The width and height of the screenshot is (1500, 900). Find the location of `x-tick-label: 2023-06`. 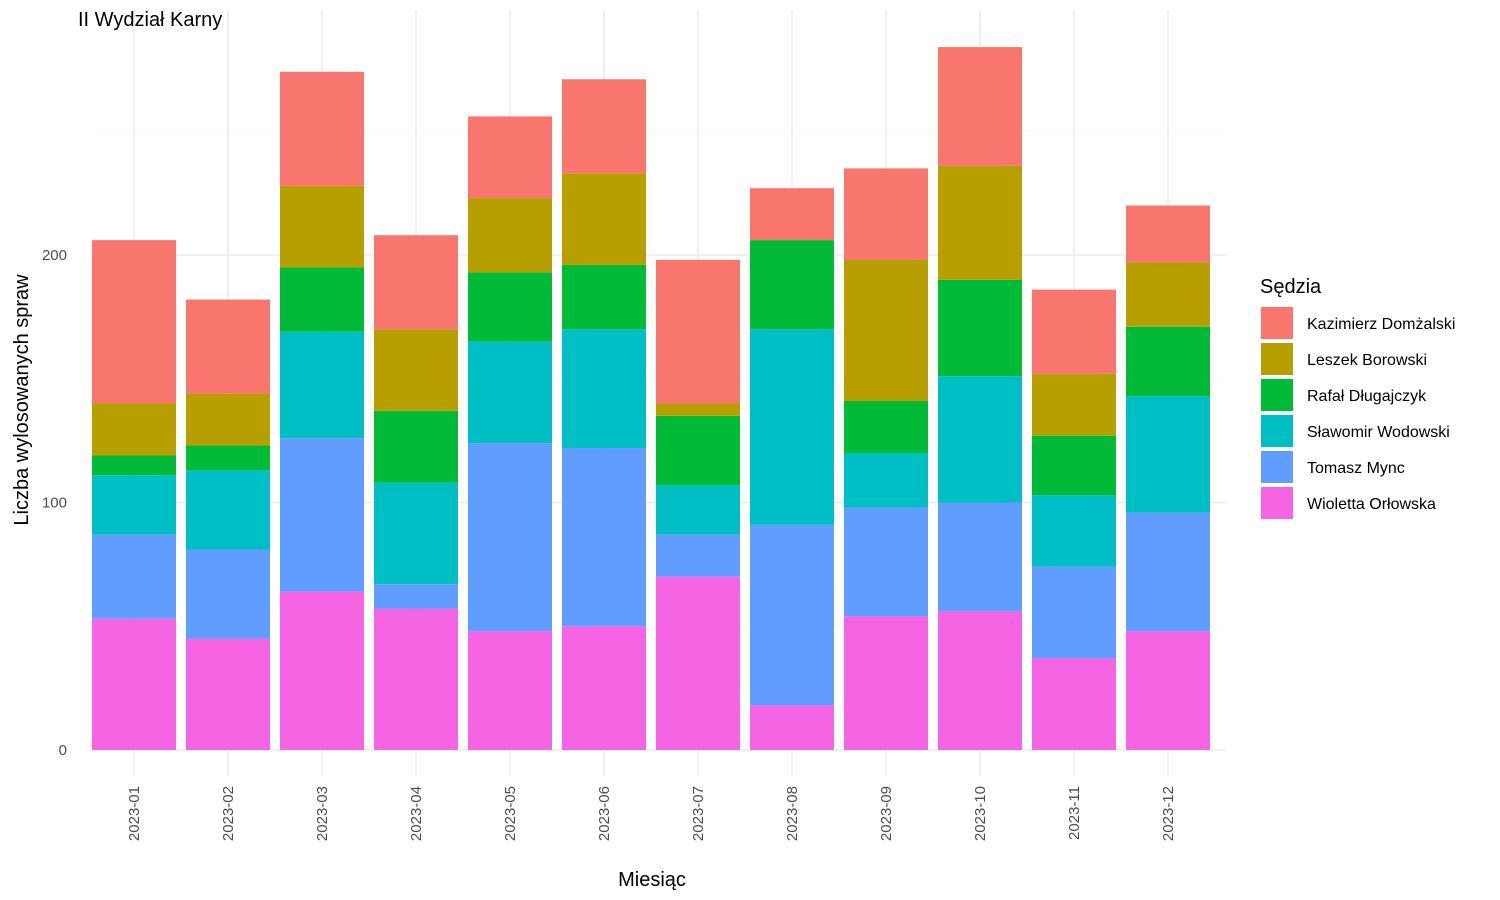

x-tick-label: 2023-06 is located at coordinates (604, 813).